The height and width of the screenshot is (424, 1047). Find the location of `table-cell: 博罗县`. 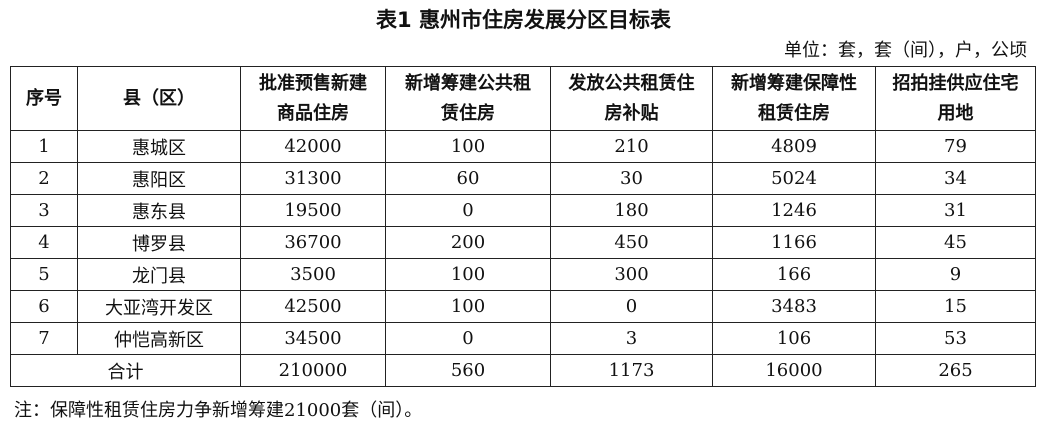

table-cell: 博罗县 is located at coordinates (159, 242).